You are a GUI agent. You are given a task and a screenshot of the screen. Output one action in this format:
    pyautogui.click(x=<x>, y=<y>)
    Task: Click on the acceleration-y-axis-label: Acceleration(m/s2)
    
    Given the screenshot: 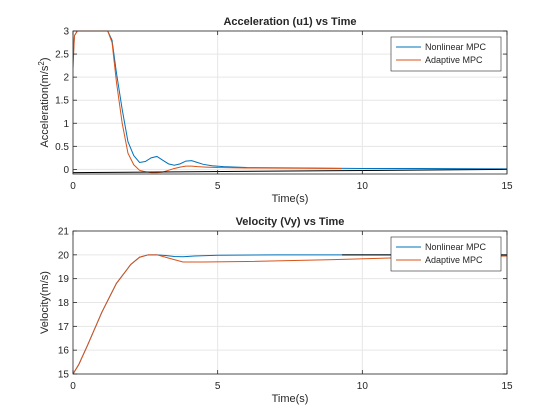 What is the action you would take?
    pyautogui.click(x=44, y=102)
    